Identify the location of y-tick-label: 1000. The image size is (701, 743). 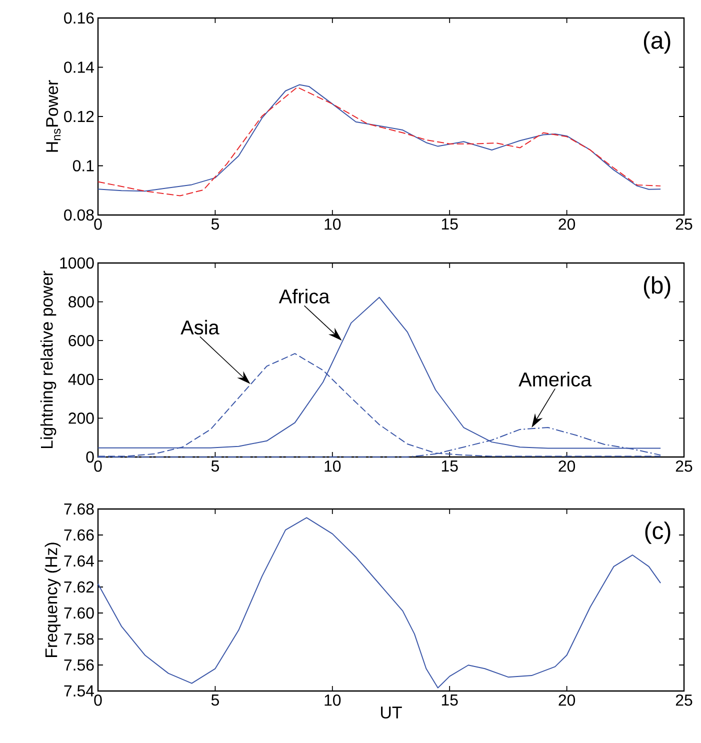
(77, 263).